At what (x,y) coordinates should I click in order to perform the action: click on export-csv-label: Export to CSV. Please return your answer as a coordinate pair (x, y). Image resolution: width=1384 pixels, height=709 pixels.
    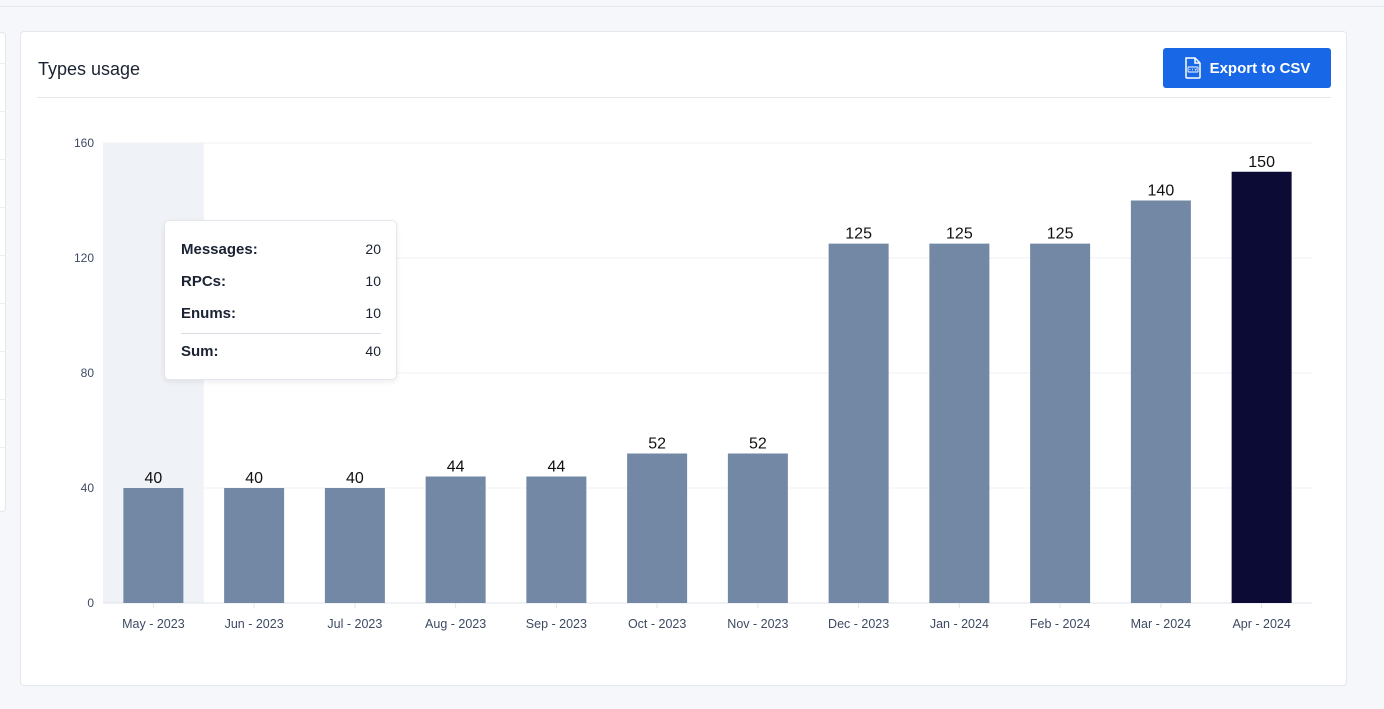
    Looking at the image, I should click on (1260, 68).